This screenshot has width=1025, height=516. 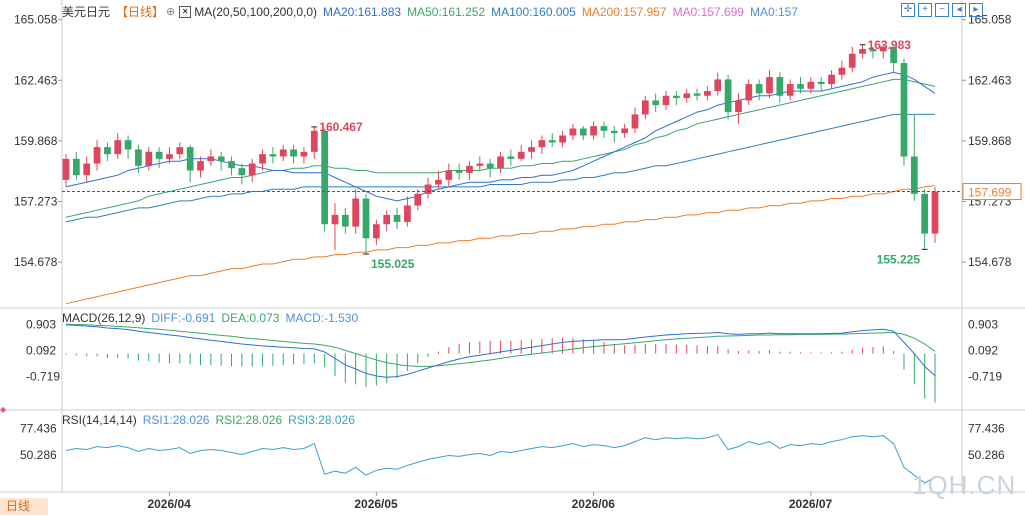 What do you see at coordinates (321, 420) in the screenshot?
I see `rsi3-value: RSI3:28.026` at bounding box center [321, 420].